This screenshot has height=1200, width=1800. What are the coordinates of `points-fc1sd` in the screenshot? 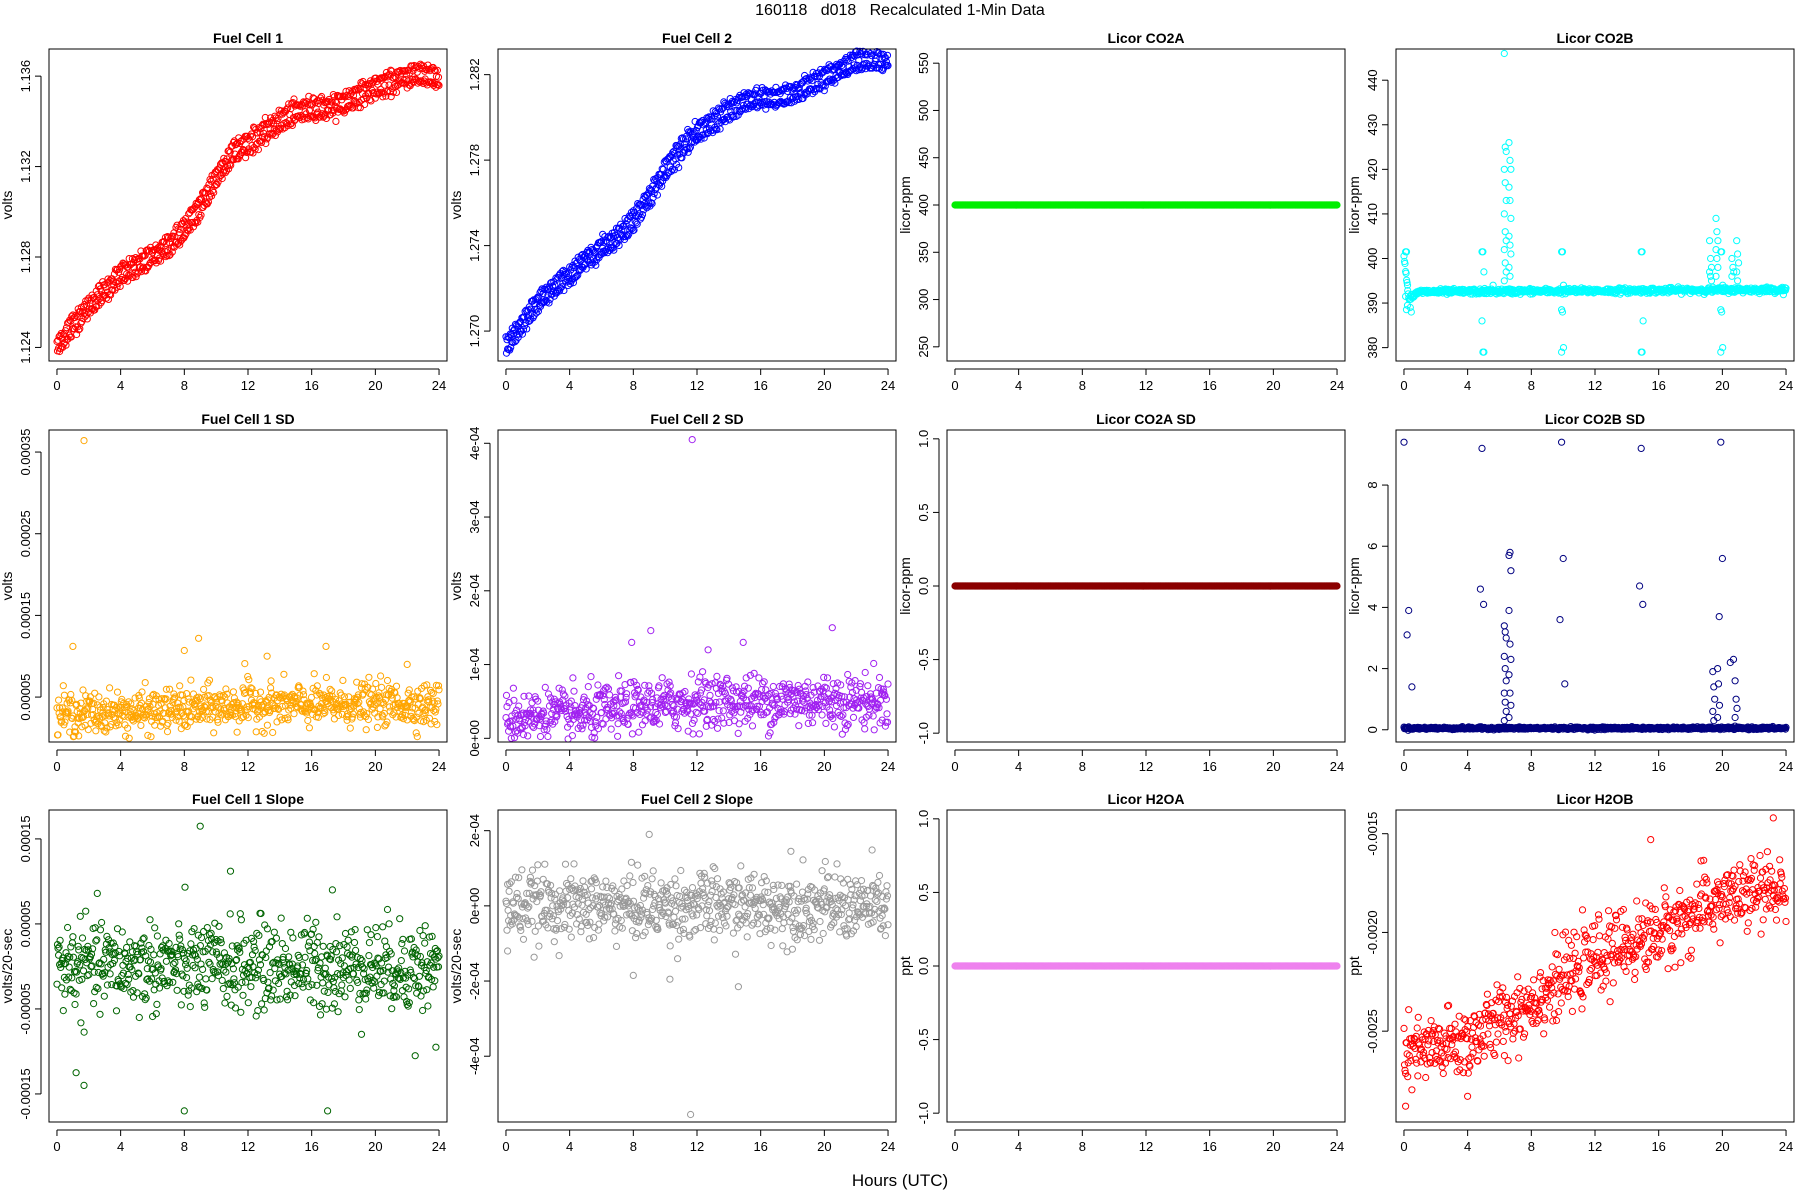 It's located at (248, 589).